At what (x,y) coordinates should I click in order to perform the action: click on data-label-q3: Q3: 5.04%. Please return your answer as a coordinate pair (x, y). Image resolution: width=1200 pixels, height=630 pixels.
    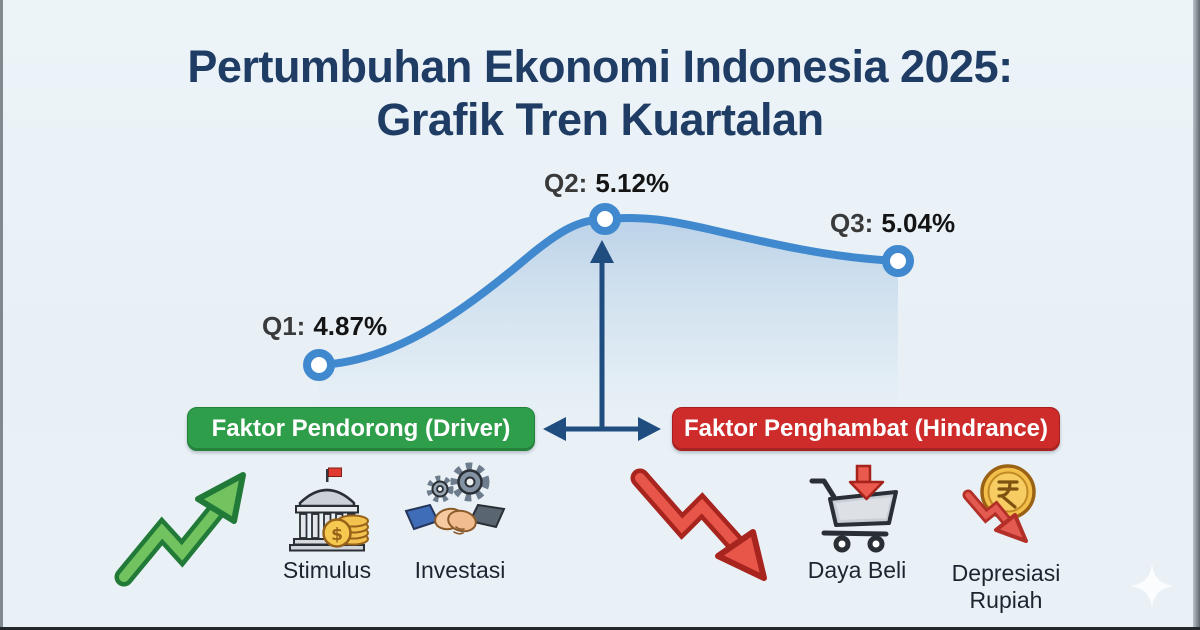
    Looking at the image, I should click on (892, 223).